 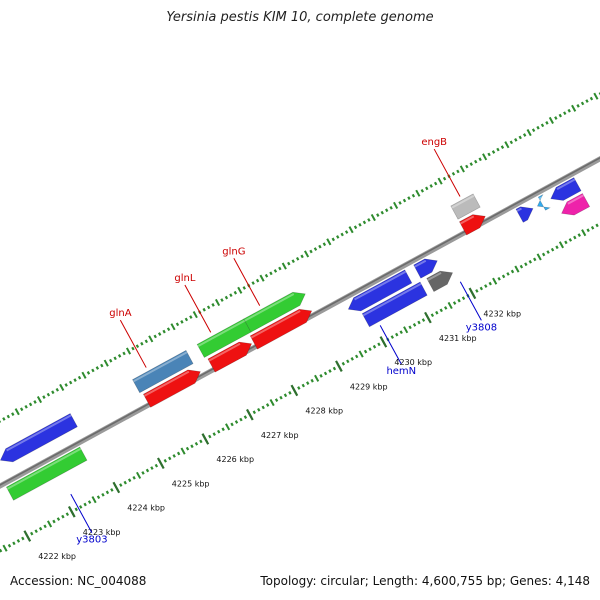 What do you see at coordinates (57, 556) in the screenshot?
I see `kbp-tick-label: 4222 kbp` at bounding box center [57, 556].